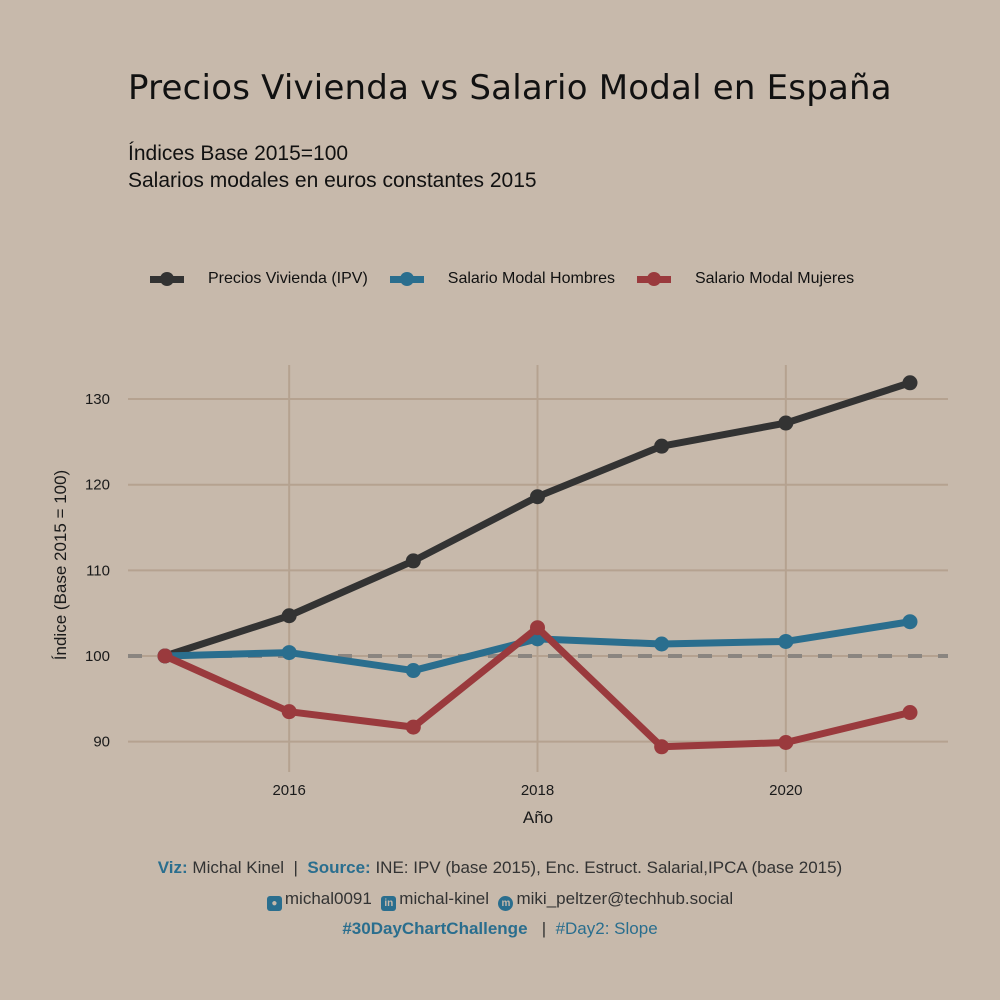  I want to click on x-axis-title: Año, so click(538, 817).